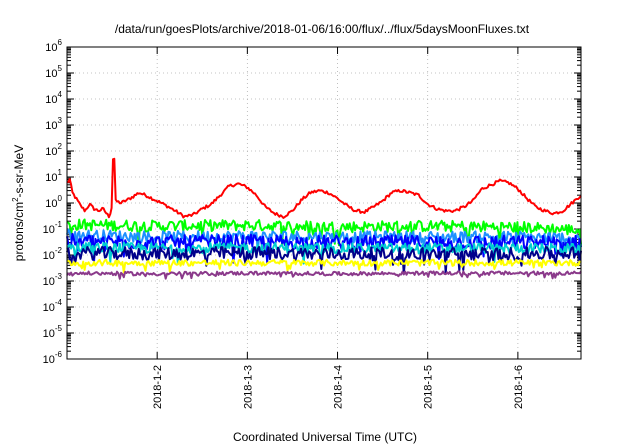 The height and width of the screenshot is (448, 640). I want to click on y-tick-label: 10⁻³, so click(53, 280).